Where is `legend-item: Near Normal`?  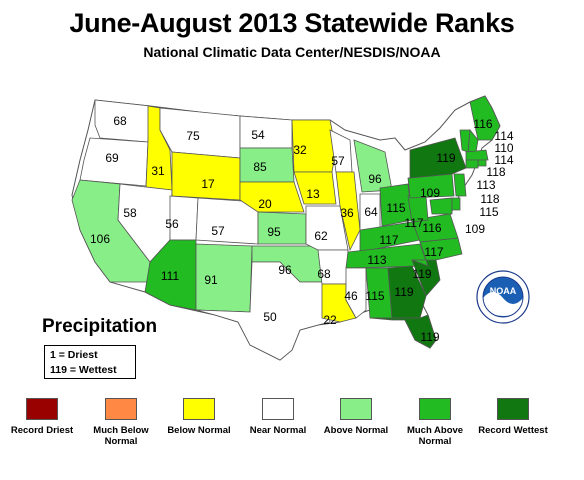
legend-item: Near Normal is located at coordinates (278, 417).